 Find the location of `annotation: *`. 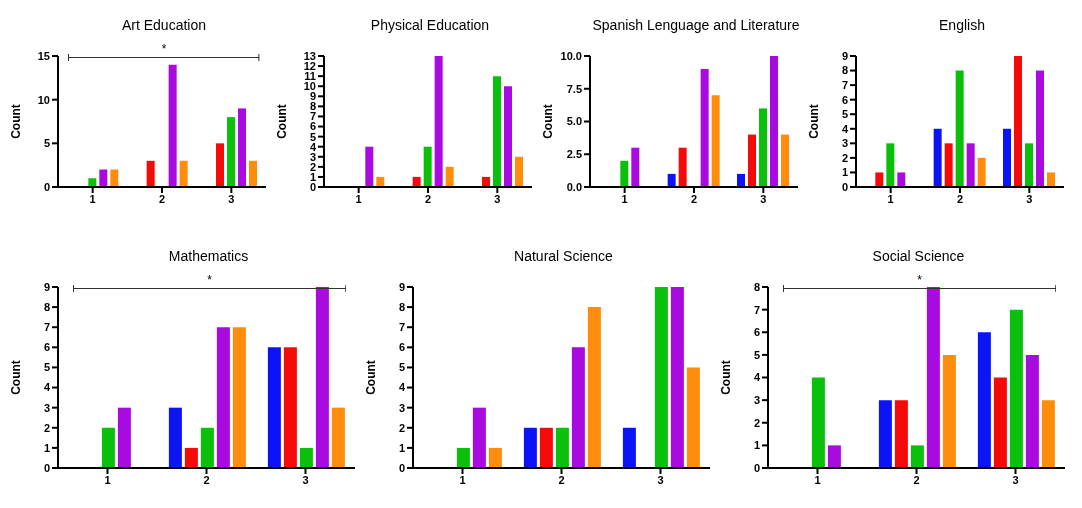

annotation: * is located at coordinates (209, 280).